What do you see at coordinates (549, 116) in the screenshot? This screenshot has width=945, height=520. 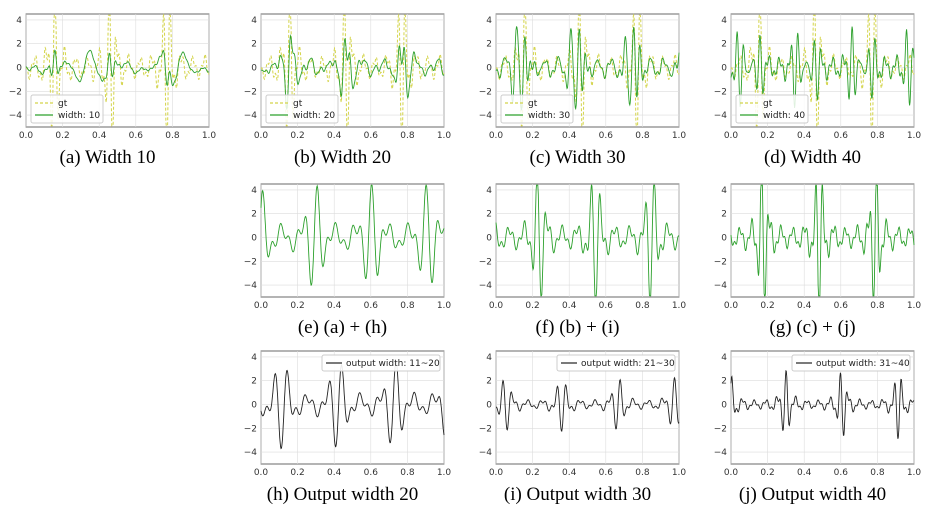 I see `legend-label: width: 30` at bounding box center [549, 116].